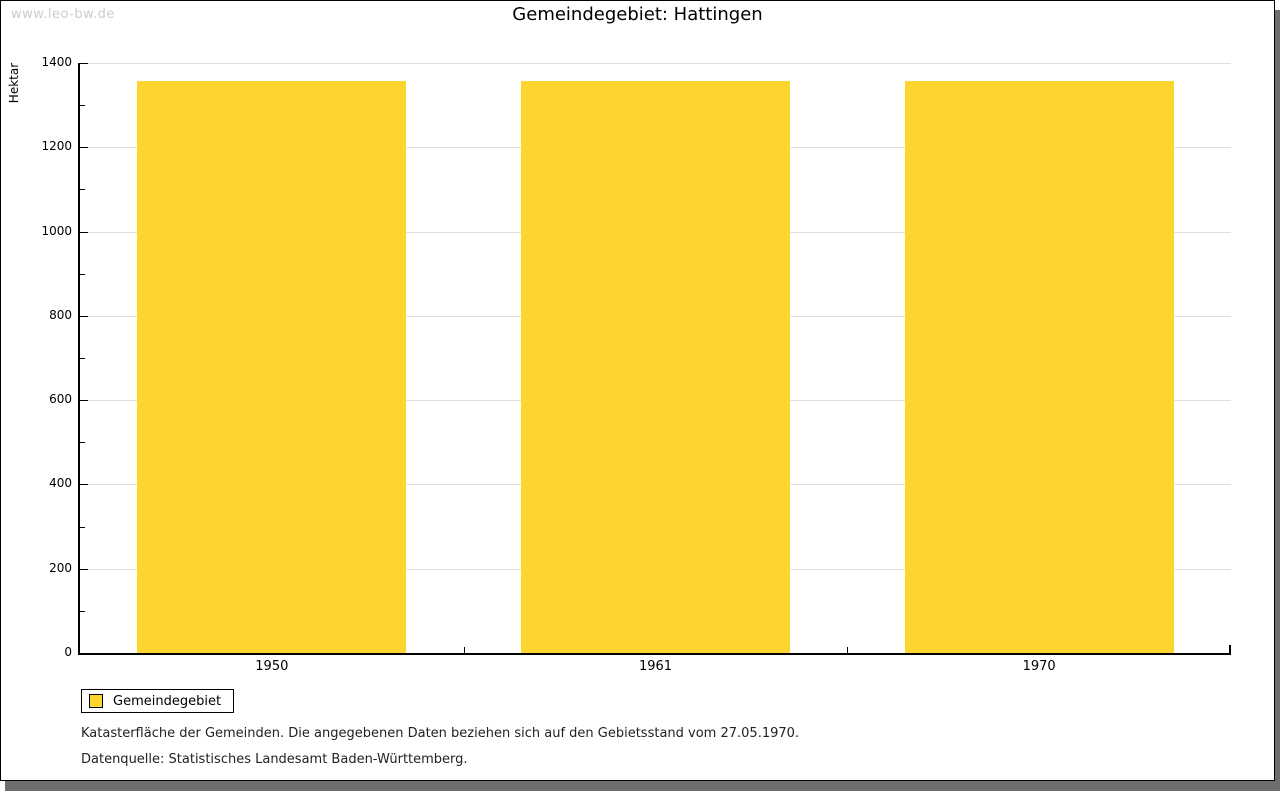 Image resolution: width=1280 pixels, height=791 pixels. Describe the element at coordinates (56, 230) in the screenshot. I see `y-tick-label: 1000` at that location.